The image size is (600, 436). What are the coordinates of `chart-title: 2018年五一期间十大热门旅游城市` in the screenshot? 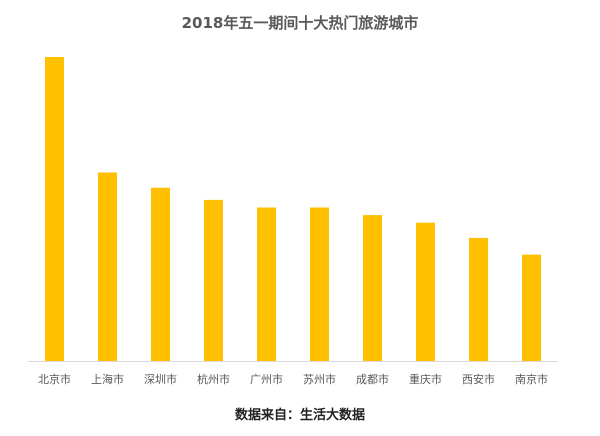 It's located at (300, 23).